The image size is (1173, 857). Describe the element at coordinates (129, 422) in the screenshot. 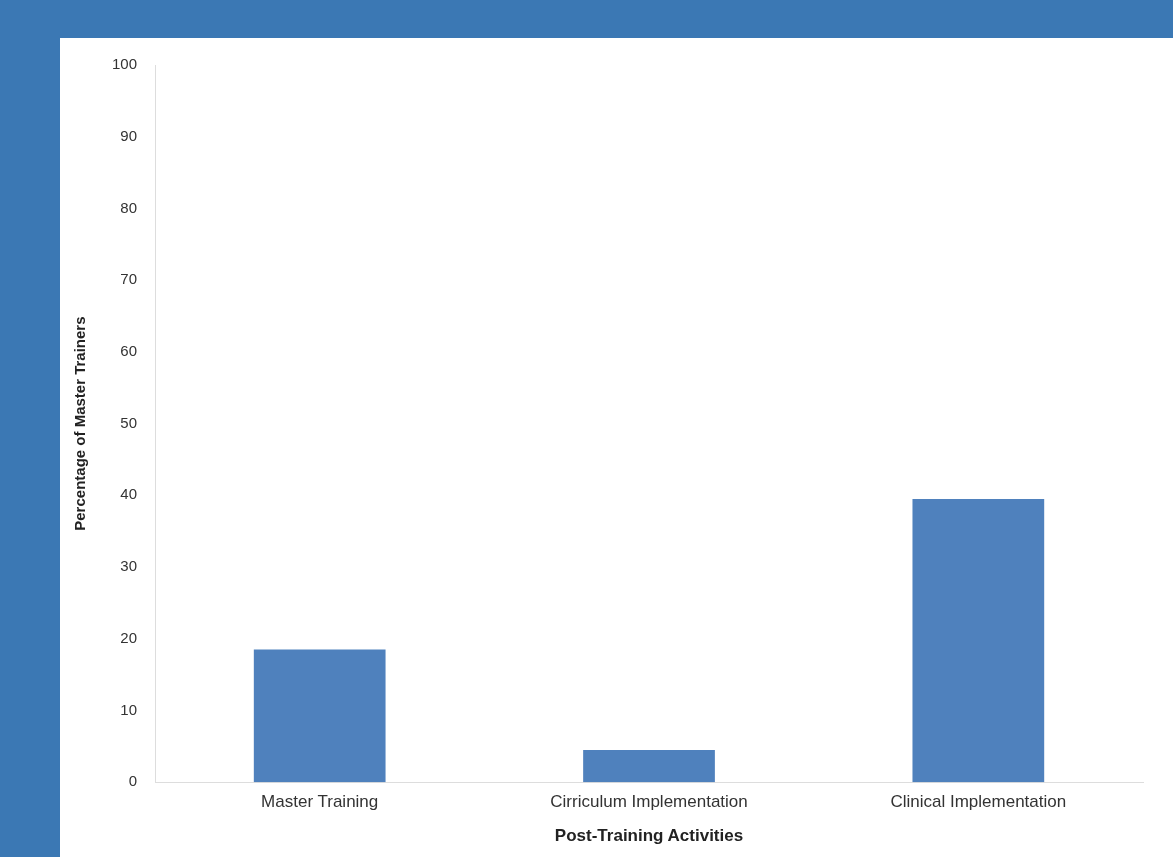

I see `y-tick-label: 50` at that location.